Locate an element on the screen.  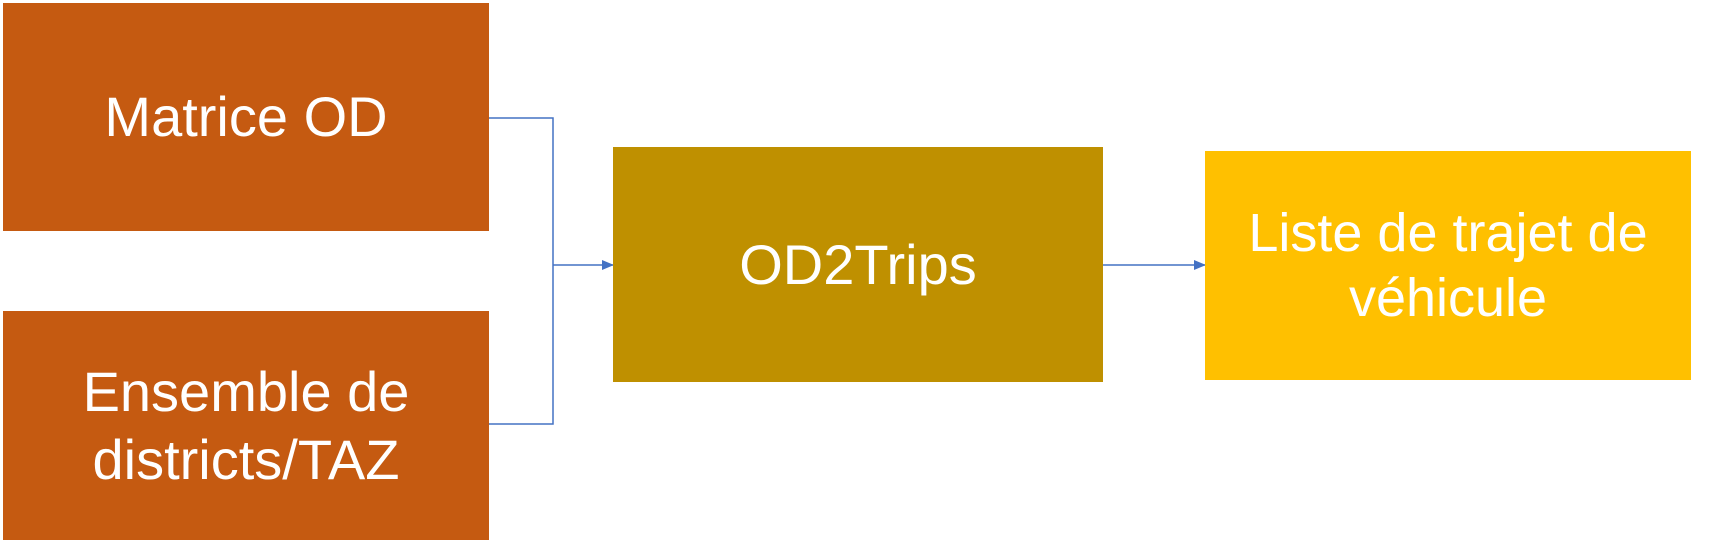
node-ensemble-districts: Ensemble de districts/TAZ is located at coordinates (246, 425).